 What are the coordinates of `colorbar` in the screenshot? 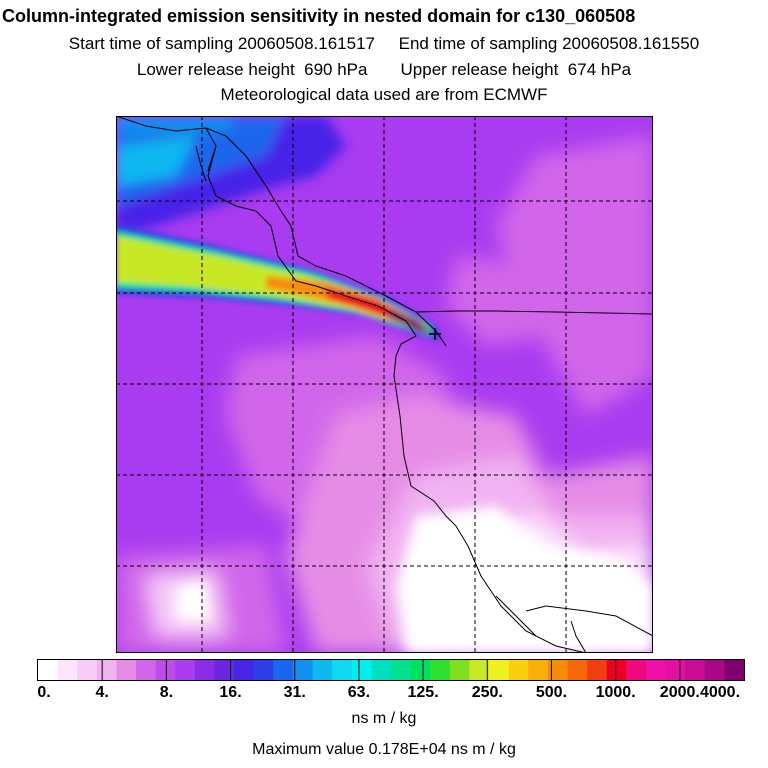 It's located at (391, 670).